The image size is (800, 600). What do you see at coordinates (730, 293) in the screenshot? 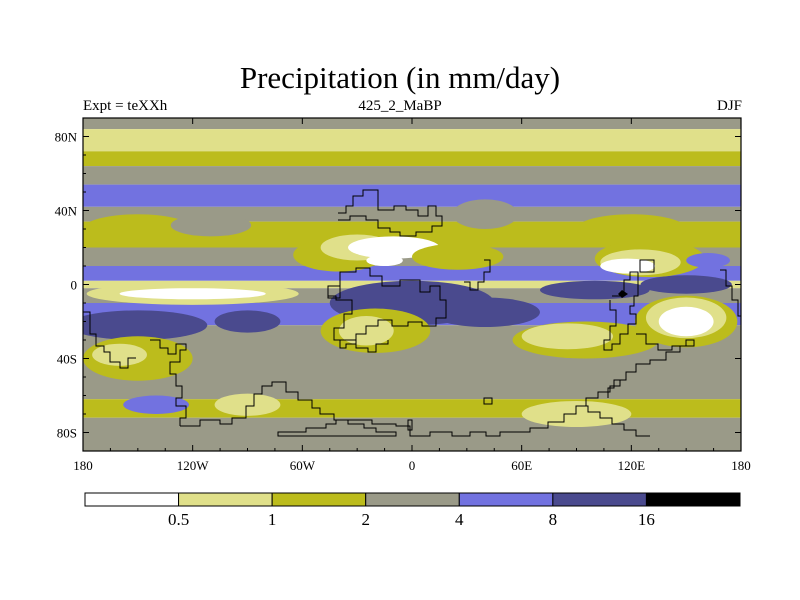
I see `coastline-west-pacific` at bounding box center [730, 293].